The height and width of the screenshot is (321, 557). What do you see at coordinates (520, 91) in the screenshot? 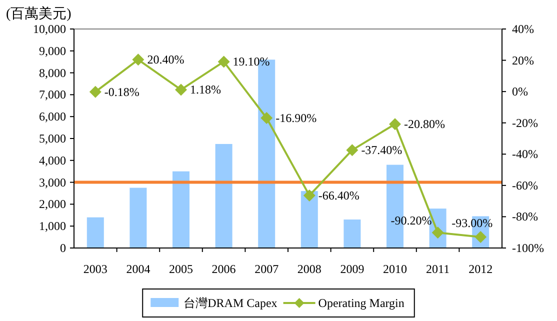
I see `y2-tick-label: 0%` at bounding box center [520, 91].